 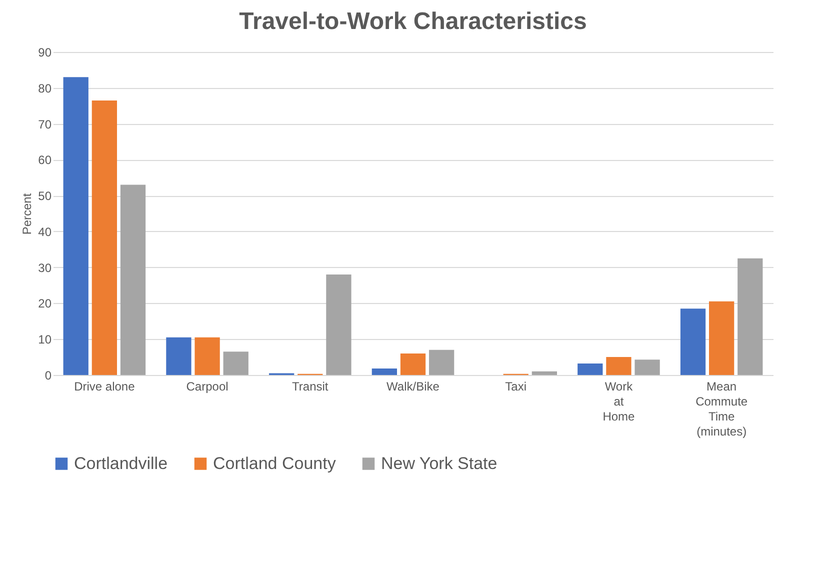 I want to click on y-tick-label: 20, so click(x=45, y=303).